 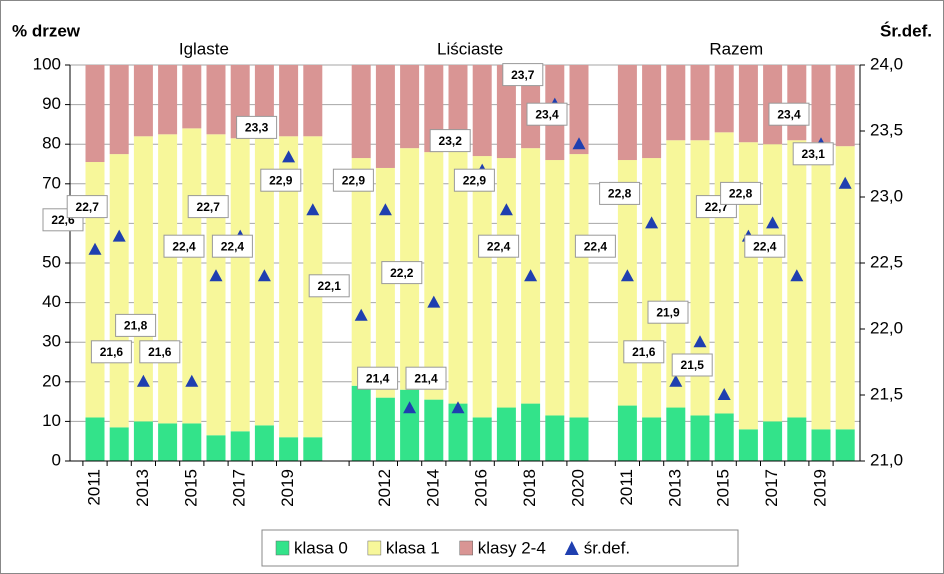 What do you see at coordinates (723, 488) in the screenshot?
I see `x-tick-label: 2015` at bounding box center [723, 488].